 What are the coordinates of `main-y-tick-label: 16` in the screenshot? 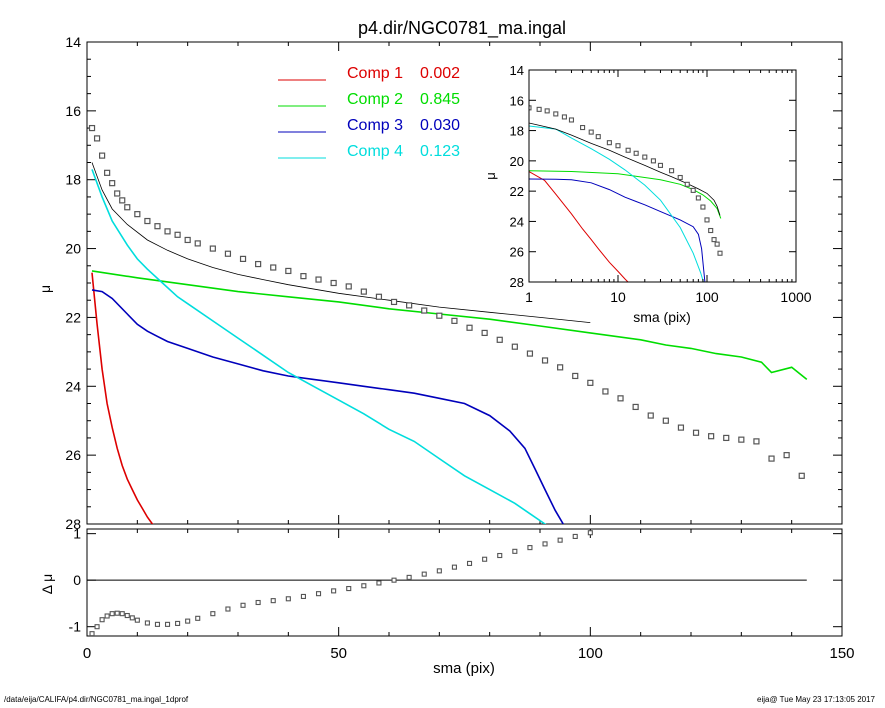 It's located at (73, 111).